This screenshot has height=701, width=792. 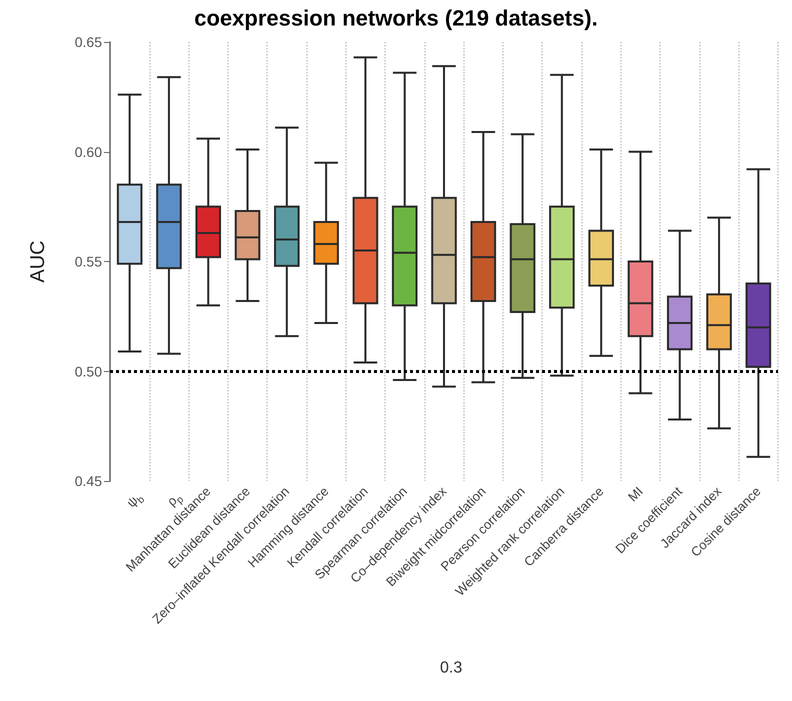 What do you see at coordinates (88, 371) in the screenshot?
I see `y-tick-label: 0.50` at bounding box center [88, 371].